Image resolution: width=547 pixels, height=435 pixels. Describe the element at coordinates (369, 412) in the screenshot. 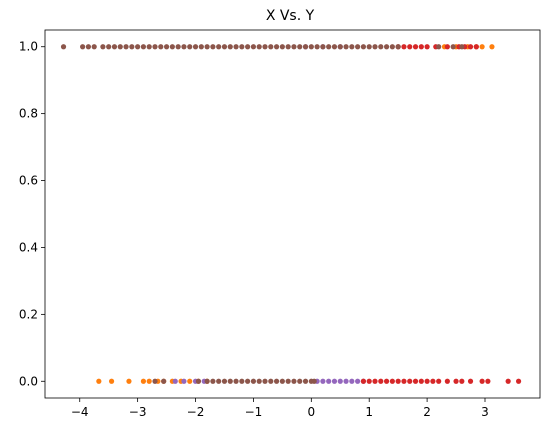

I see `x-tick-label: 1` at that location.